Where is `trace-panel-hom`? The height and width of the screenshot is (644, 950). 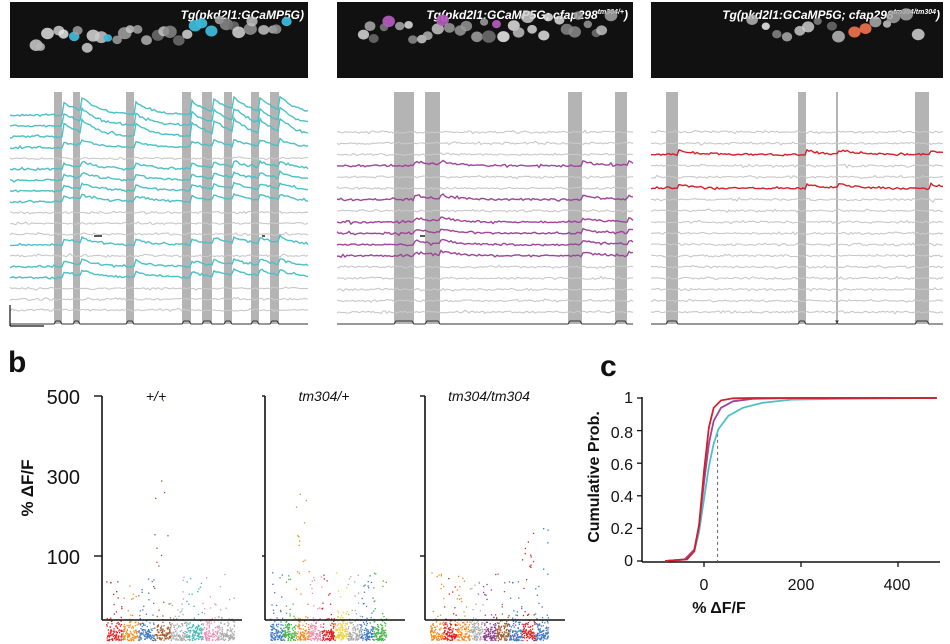 trace-panel-hom is located at coordinates (797, 208).